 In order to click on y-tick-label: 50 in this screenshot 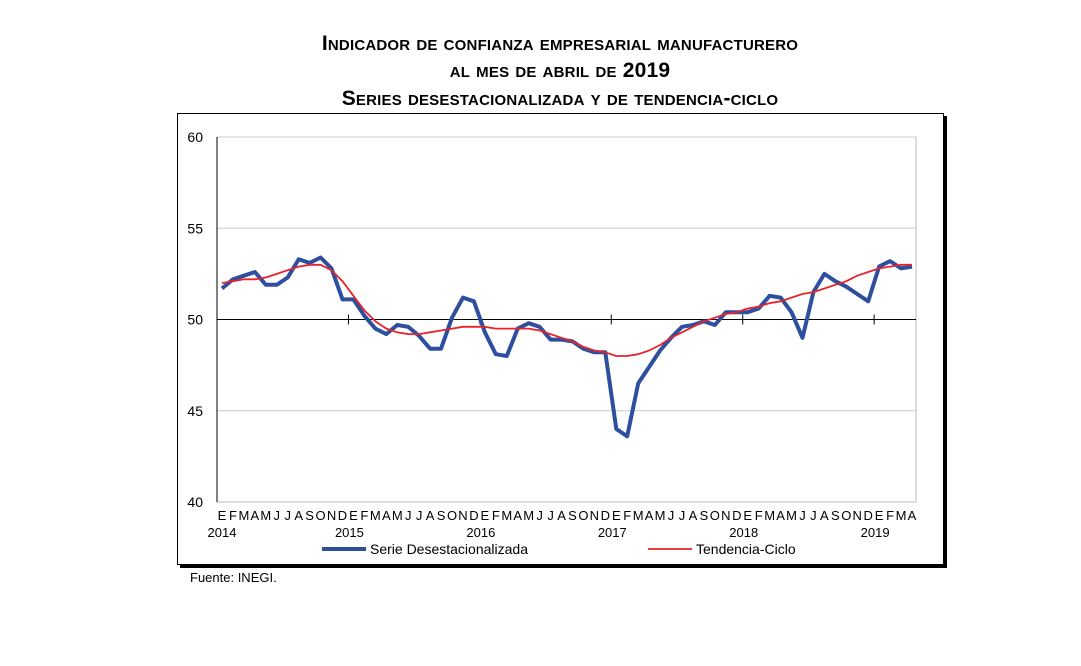, I will do `click(195, 320)`.